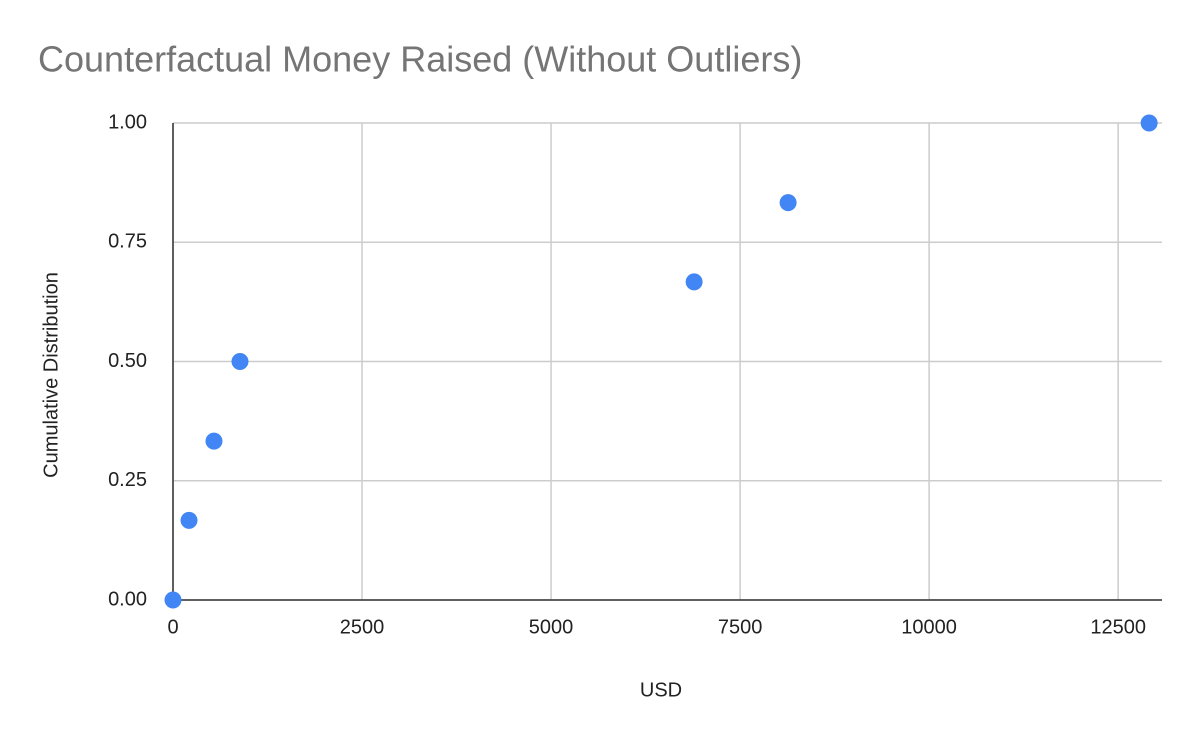  Describe the element at coordinates (127, 361) in the screenshot. I see `y-tick-label: 0.50` at that location.